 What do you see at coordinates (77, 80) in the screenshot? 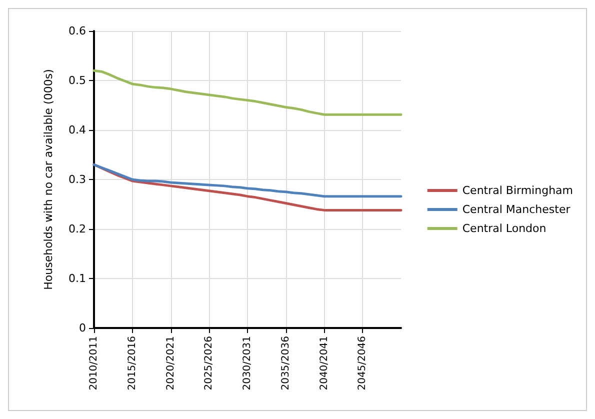
I see `y-tick-label: 0.5` at bounding box center [77, 80].